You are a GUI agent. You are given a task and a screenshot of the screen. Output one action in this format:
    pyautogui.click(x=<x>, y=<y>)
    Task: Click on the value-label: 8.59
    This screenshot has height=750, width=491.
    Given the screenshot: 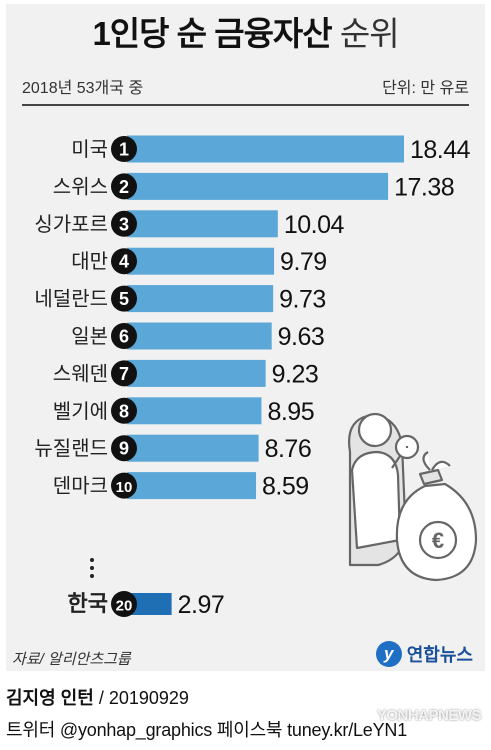 What is the action you would take?
    pyautogui.click(x=285, y=487)
    